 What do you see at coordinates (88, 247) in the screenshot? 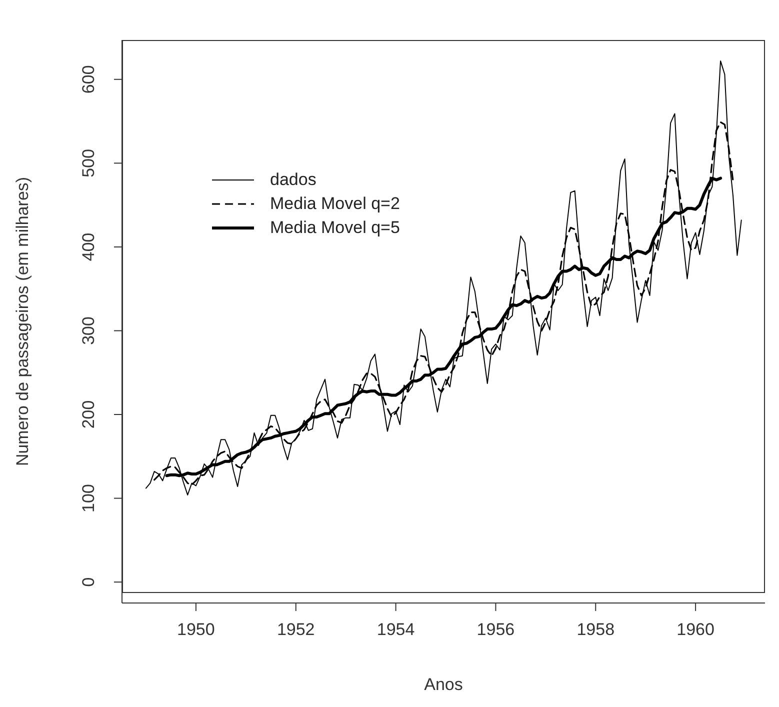
I see `y-tick-label: 400` at bounding box center [88, 247].